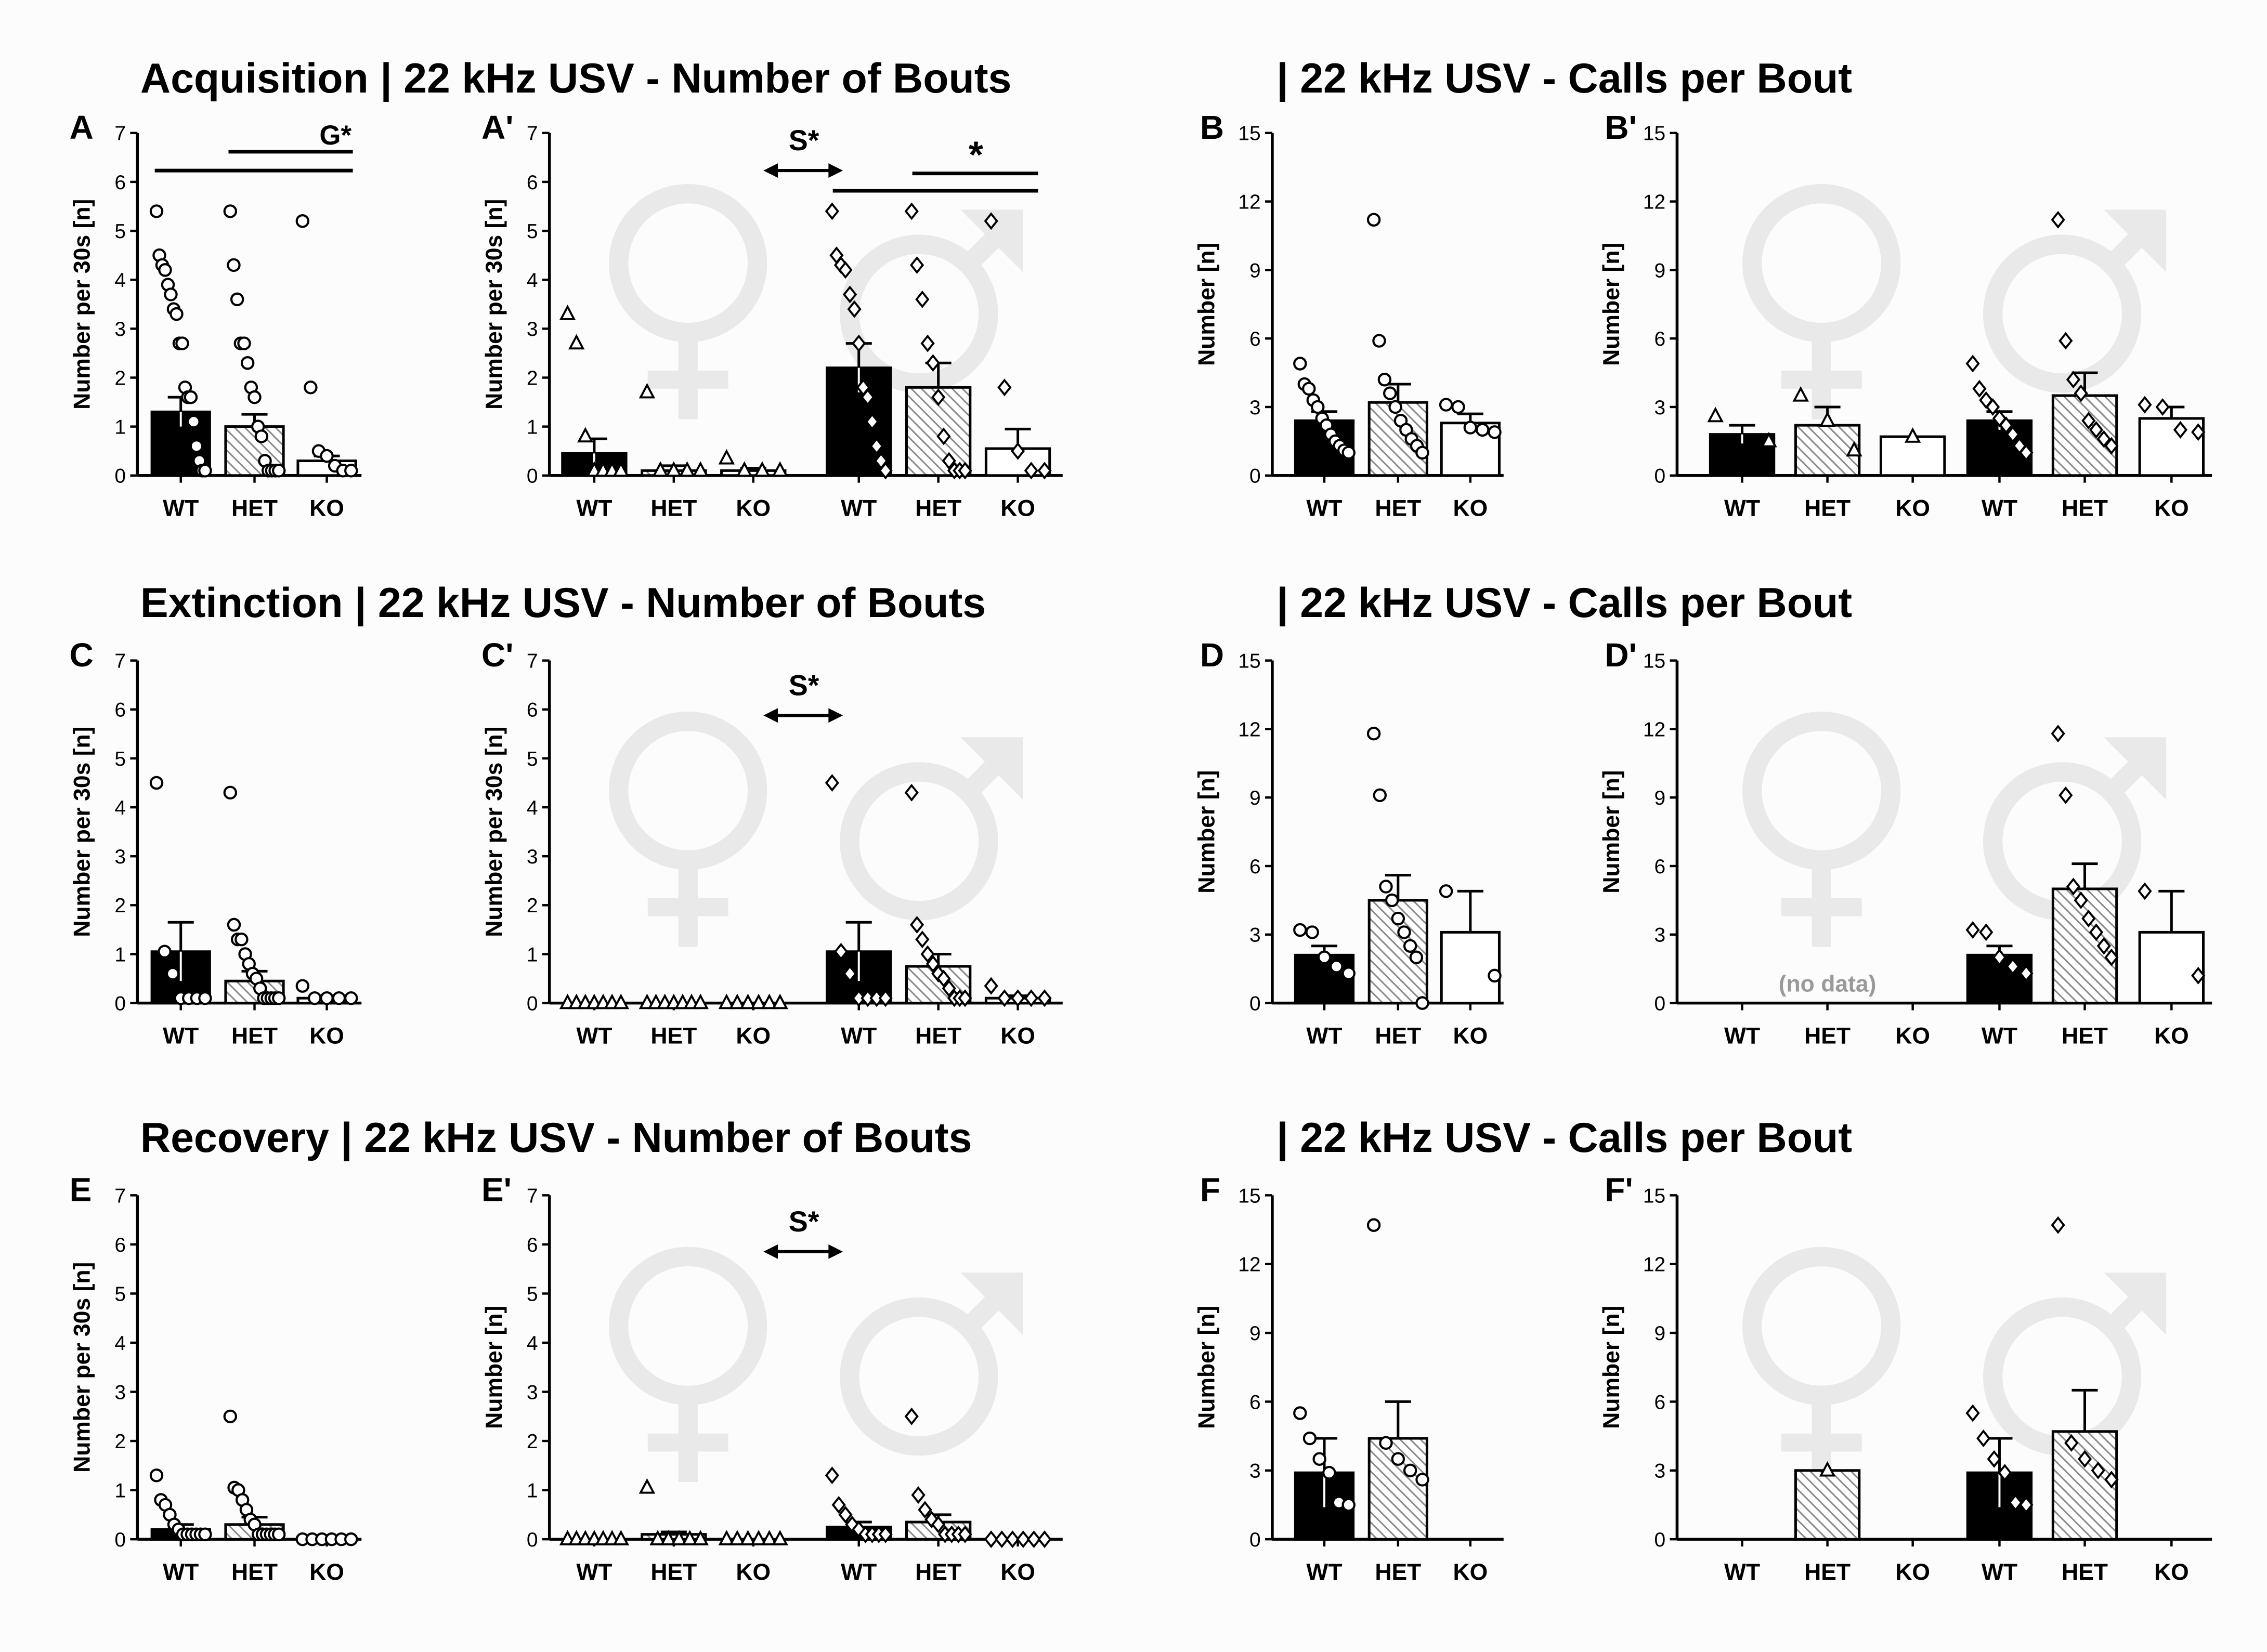 This screenshot has height=1652, width=2267. Describe the element at coordinates (1212, 128) in the screenshot. I see `panel-letter: B` at that location.